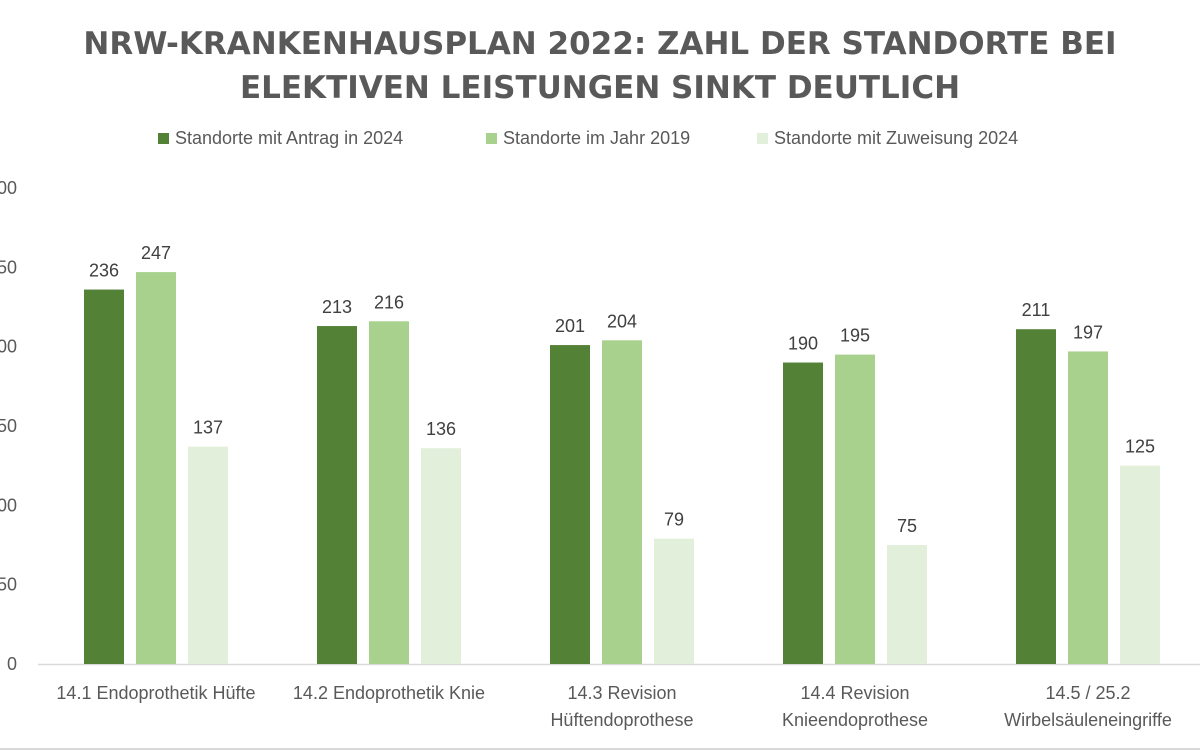 The width and height of the screenshot is (1200, 750). Describe the element at coordinates (907, 526) in the screenshot. I see `data-label: 75` at that location.